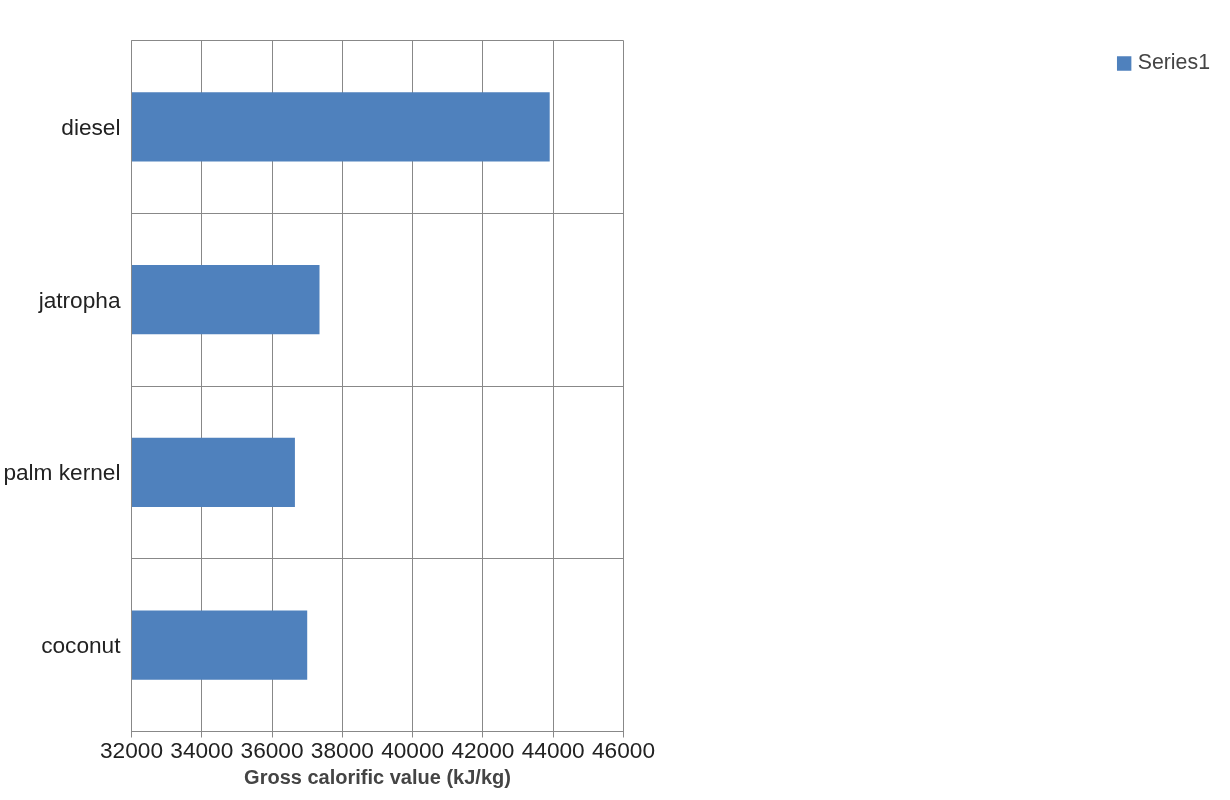  What do you see at coordinates (483, 749) in the screenshot?
I see `x-tick-label: 42000` at bounding box center [483, 749].